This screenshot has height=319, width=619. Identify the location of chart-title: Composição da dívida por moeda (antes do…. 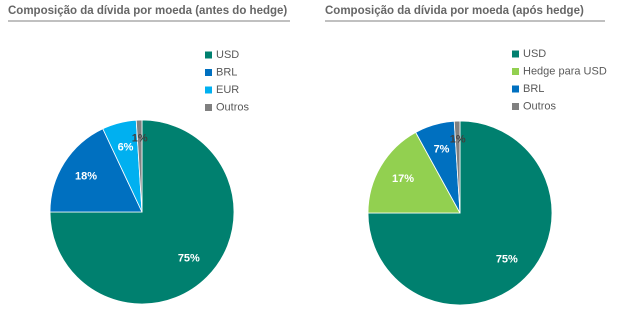
(147, 11).